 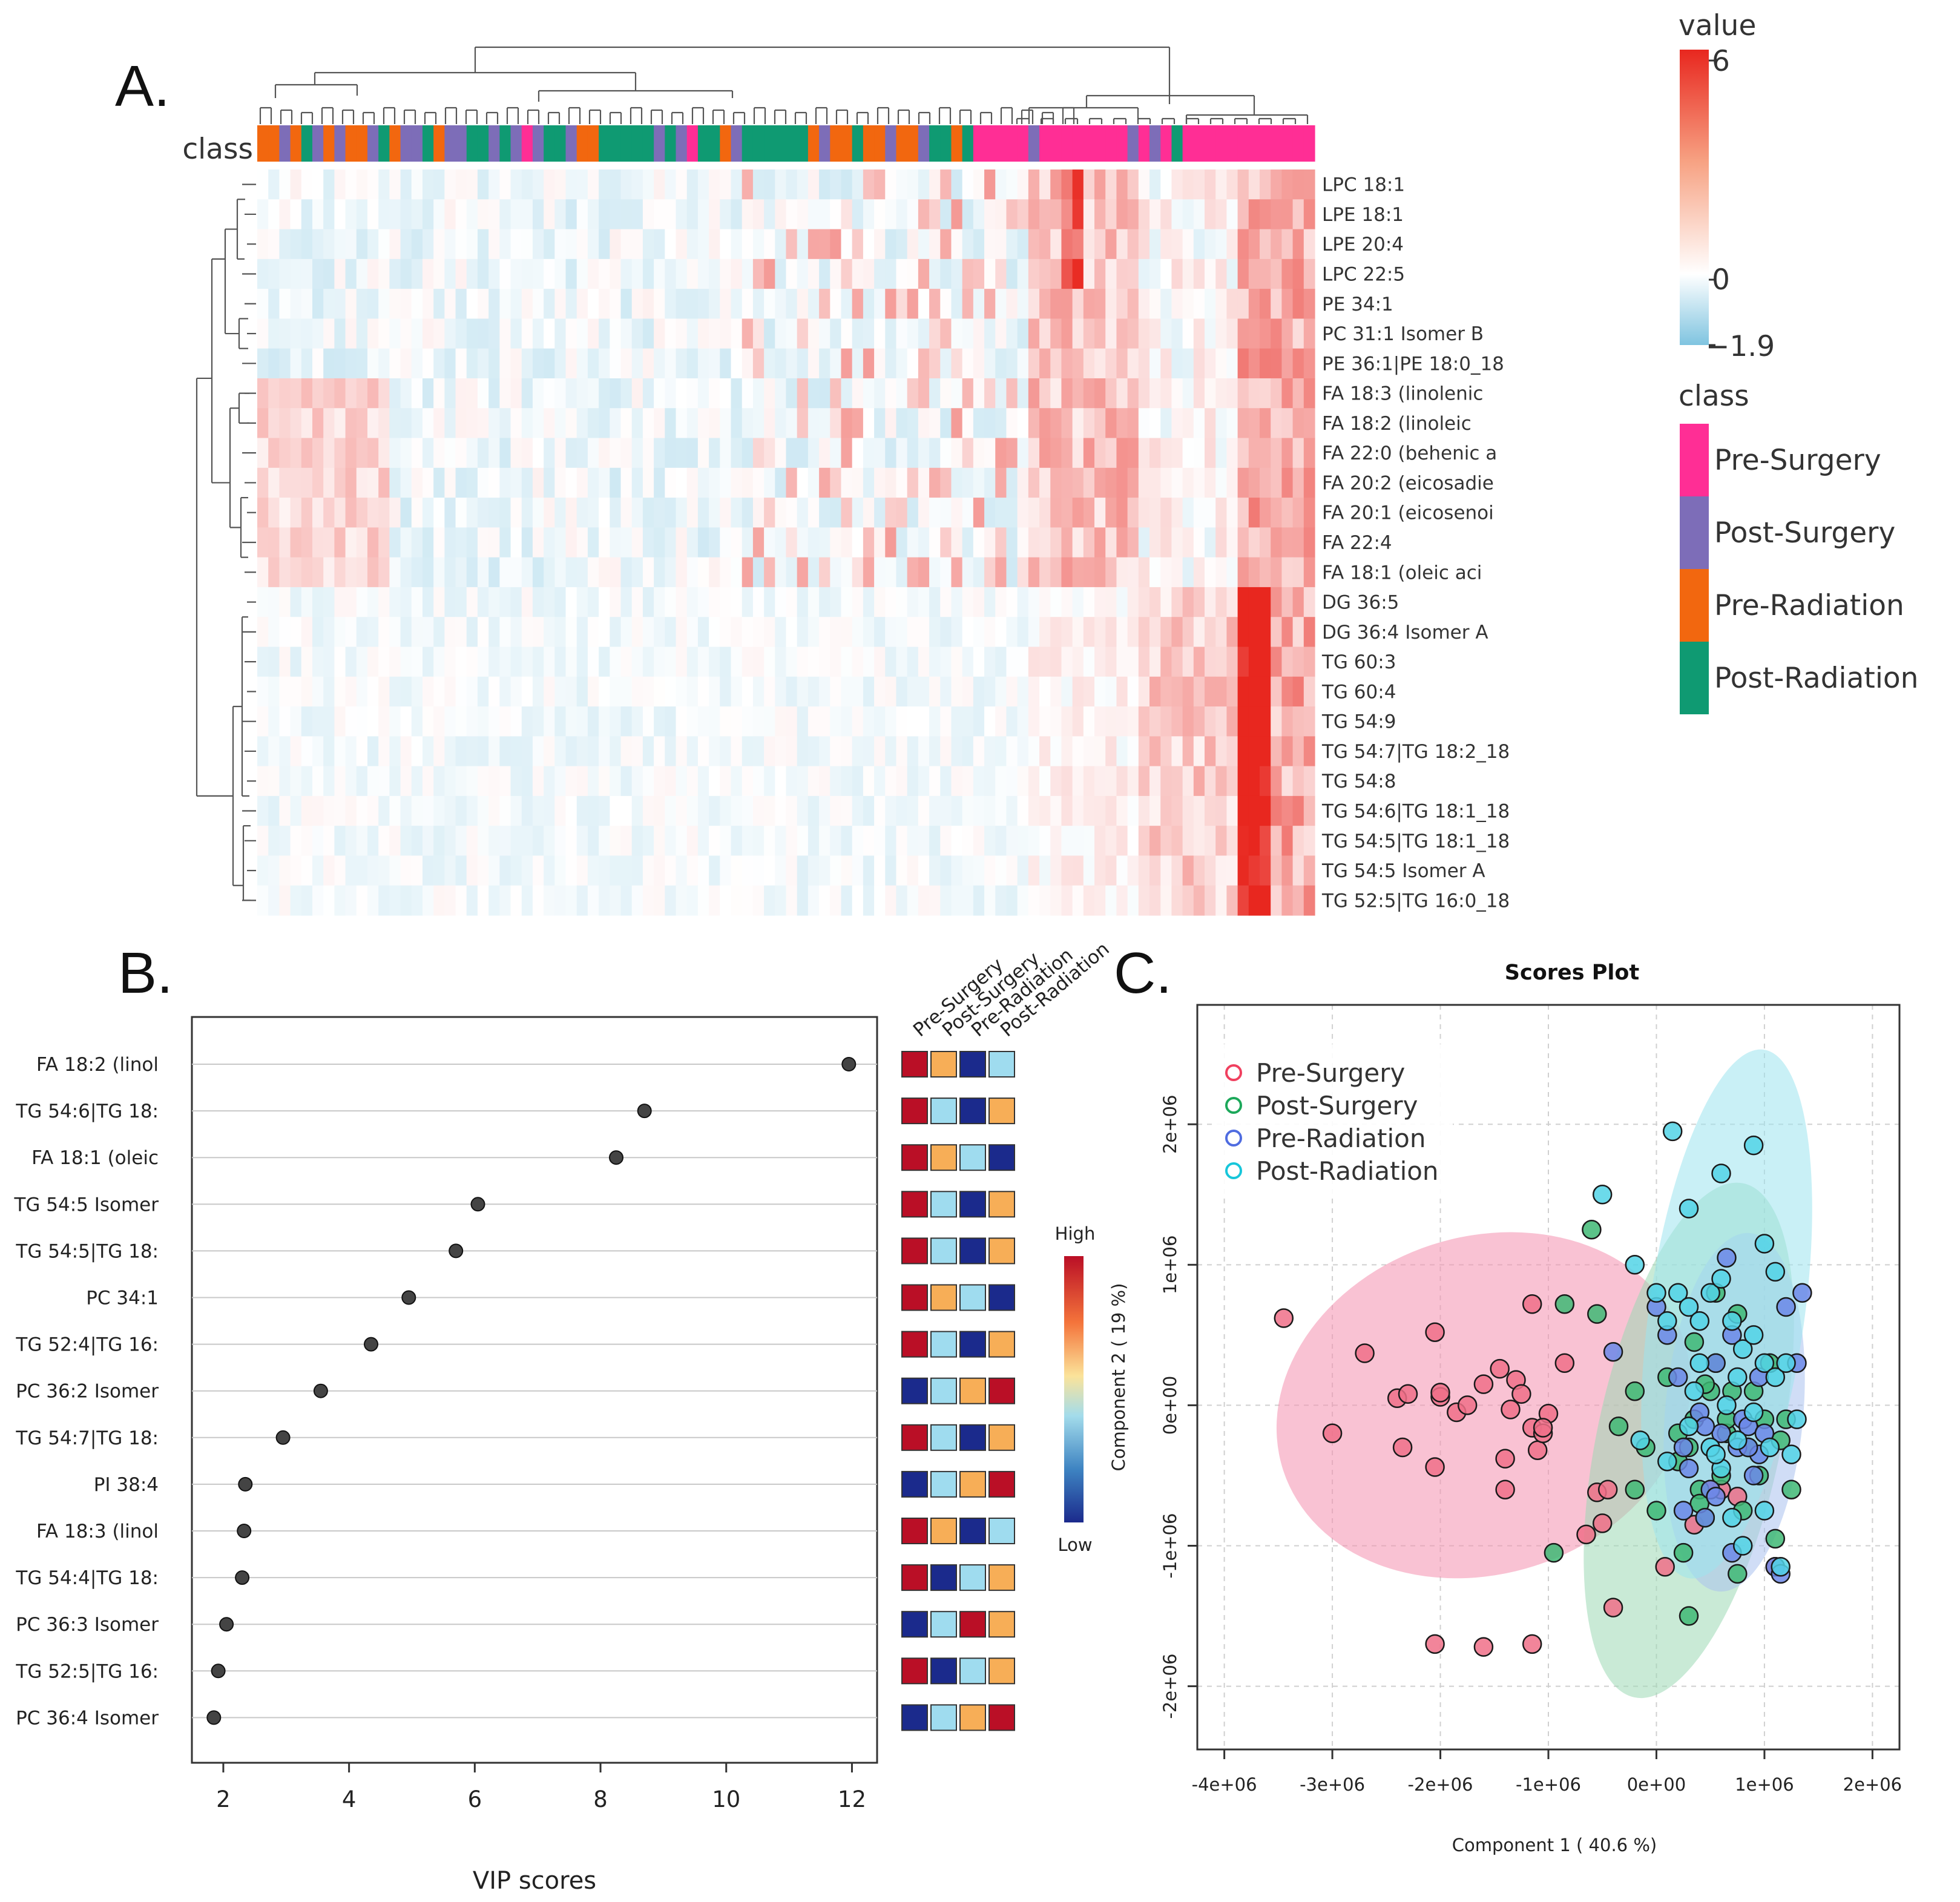 I want to click on value-tick-max: 6, so click(x=1721, y=61).